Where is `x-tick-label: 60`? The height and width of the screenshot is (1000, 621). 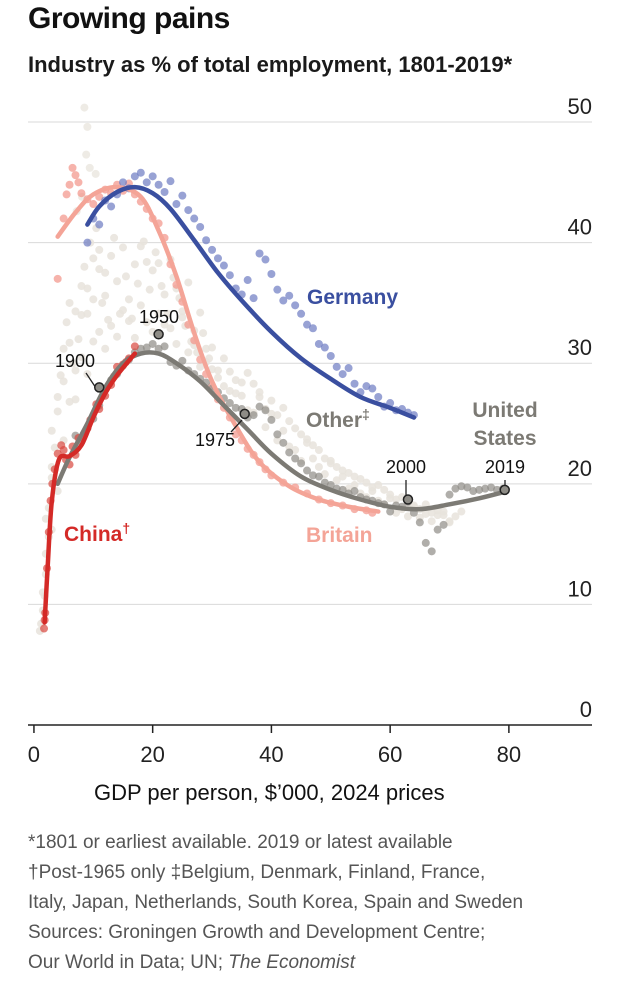
x-tick-label: 60 is located at coordinates (390, 754).